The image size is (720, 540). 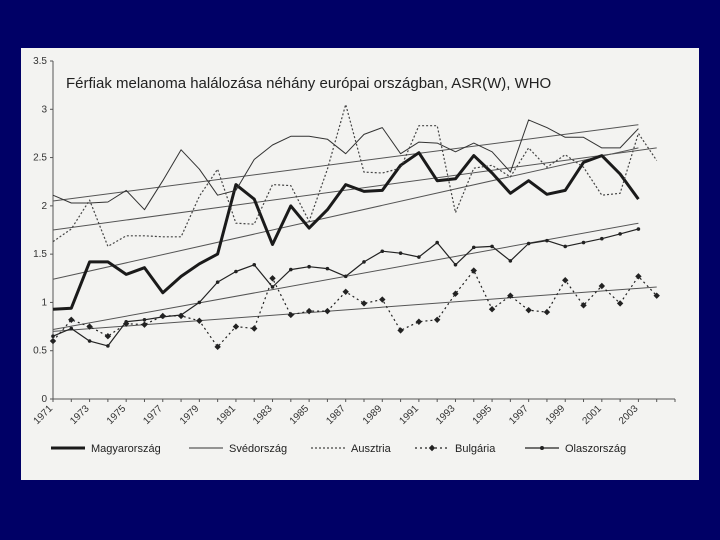 What do you see at coordinates (40, 61) in the screenshot?
I see `y-tick-label: 3.5` at bounding box center [40, 61].